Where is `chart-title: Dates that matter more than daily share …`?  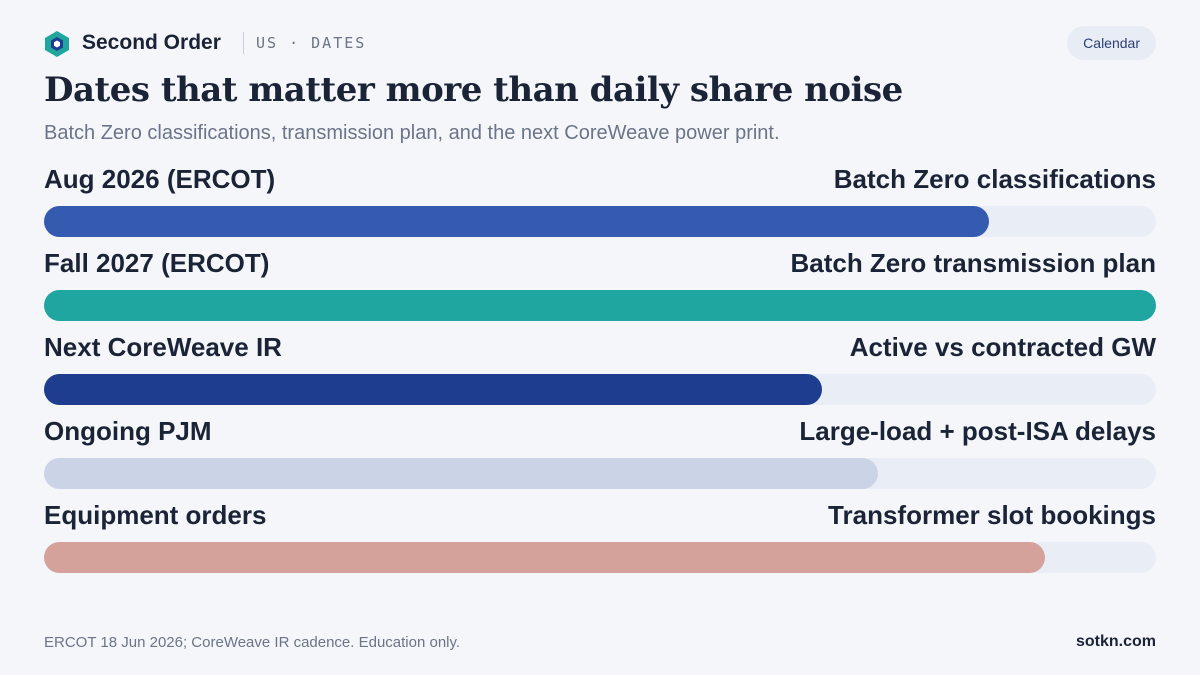
chart-title: Dates that matter more than daily share … is located at coordinates (473, 90).